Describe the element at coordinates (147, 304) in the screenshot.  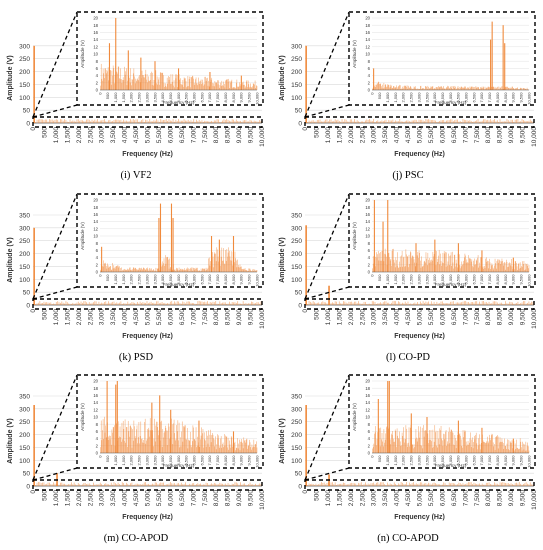
I see `zoom-region-marker` at that location.